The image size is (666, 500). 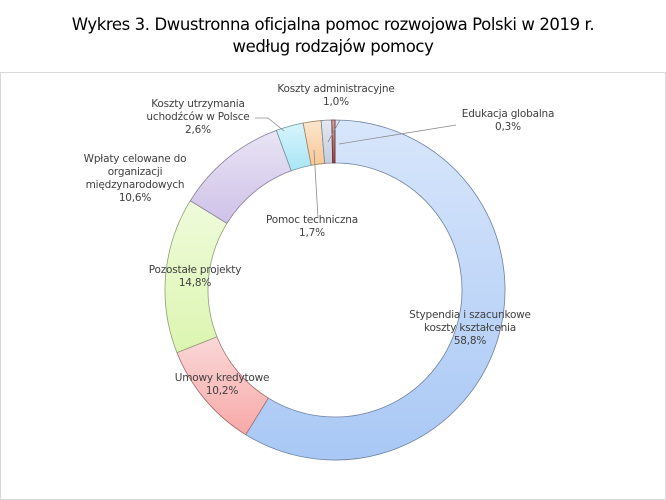 What do you see at coordinates (333, 46) in the screenshot?
I see `chart-title-line2: według rodzajów pomocy` at bounding box center [333, 46].